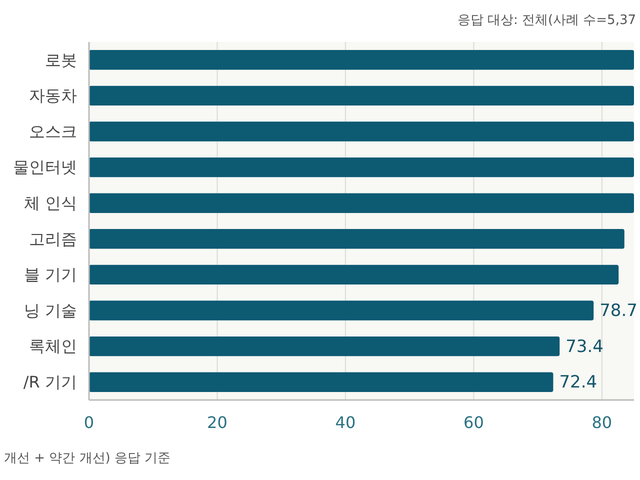 The width and height of the screenshot is (640, 480). What do you see at coordinates (53, 96) in the screenshot?
I see `y-tick-label: 자동차` at bounding box center [53, 96].